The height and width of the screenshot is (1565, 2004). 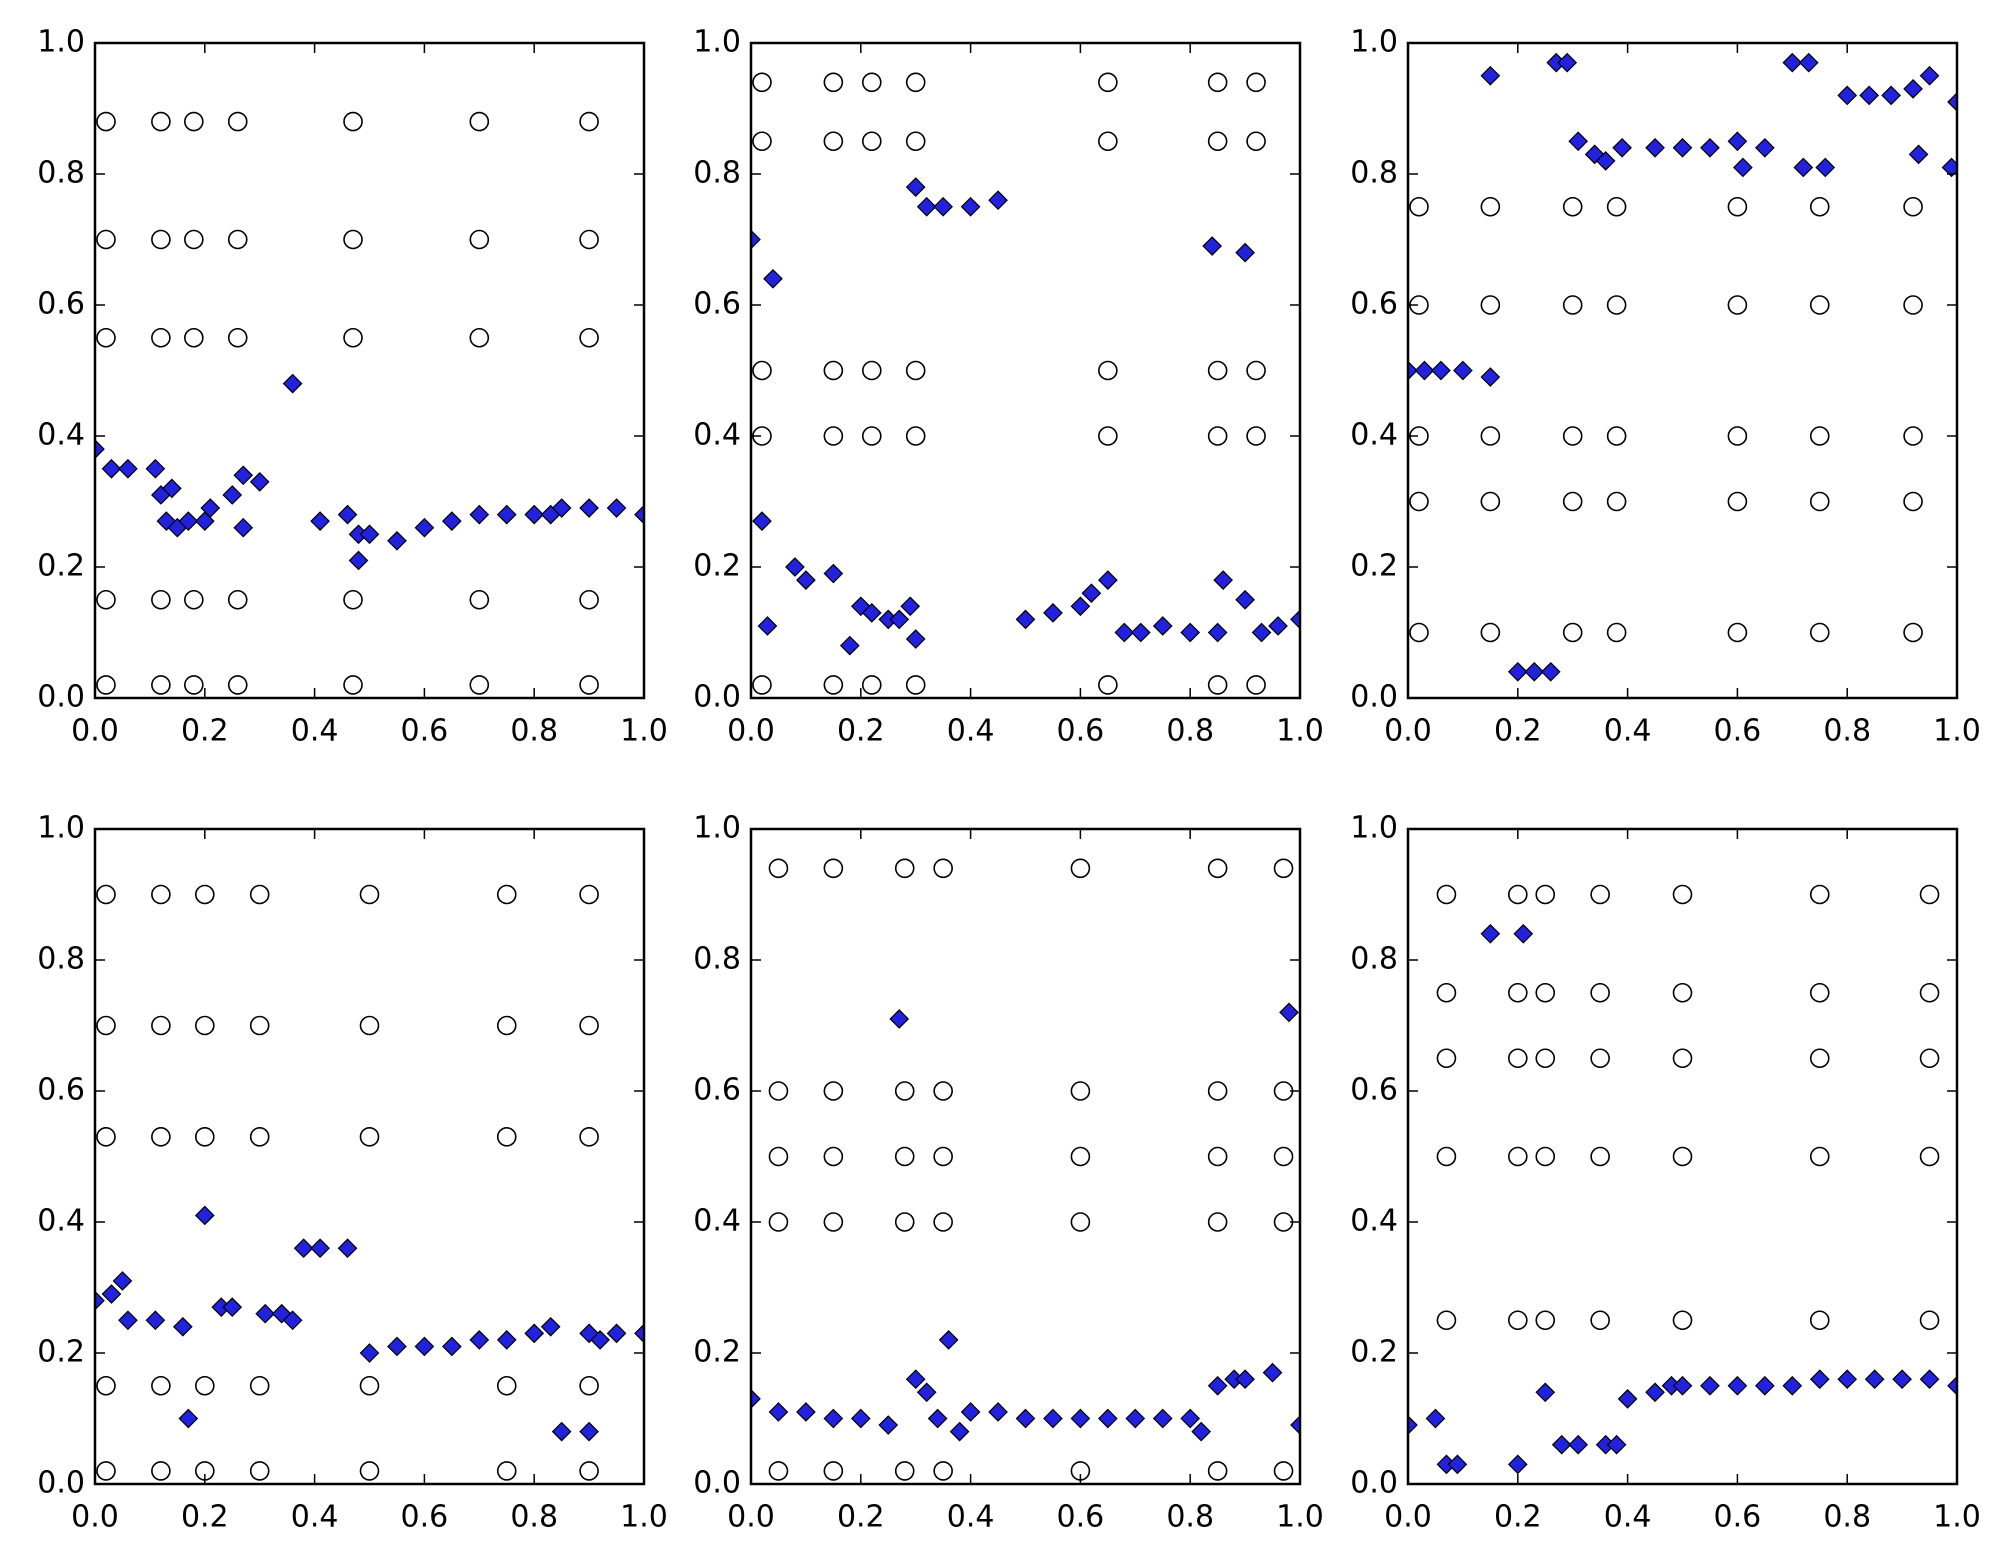 I want to click on panel: 0.0 0.2 0.4 0.6 0.8 1.0 0.0 0.2 0.4 0.6 0.8 1.0, so click(x=352, y=387).